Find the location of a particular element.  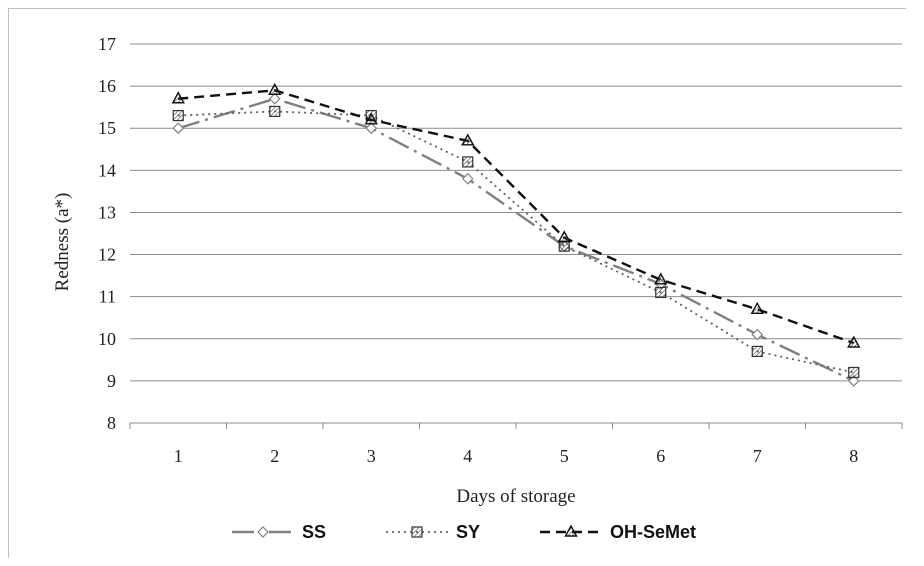

y-axis-label: Redness (a*) is located at coordinates (62, 242).